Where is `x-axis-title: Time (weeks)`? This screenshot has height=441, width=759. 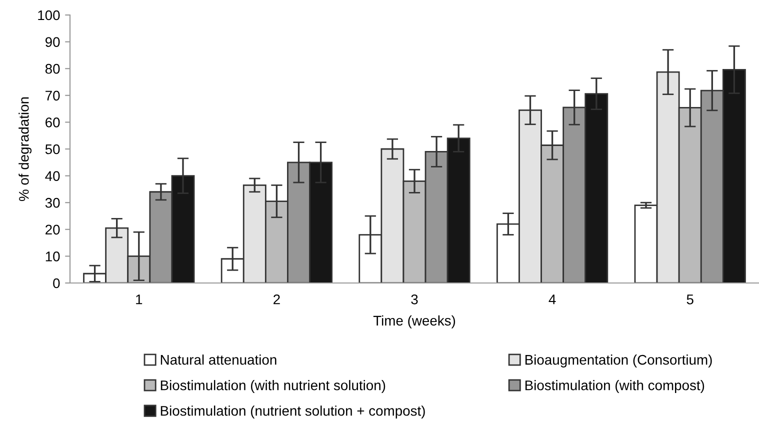
x-axis-title: Time (weeks) is located at coordinates (414, 321).